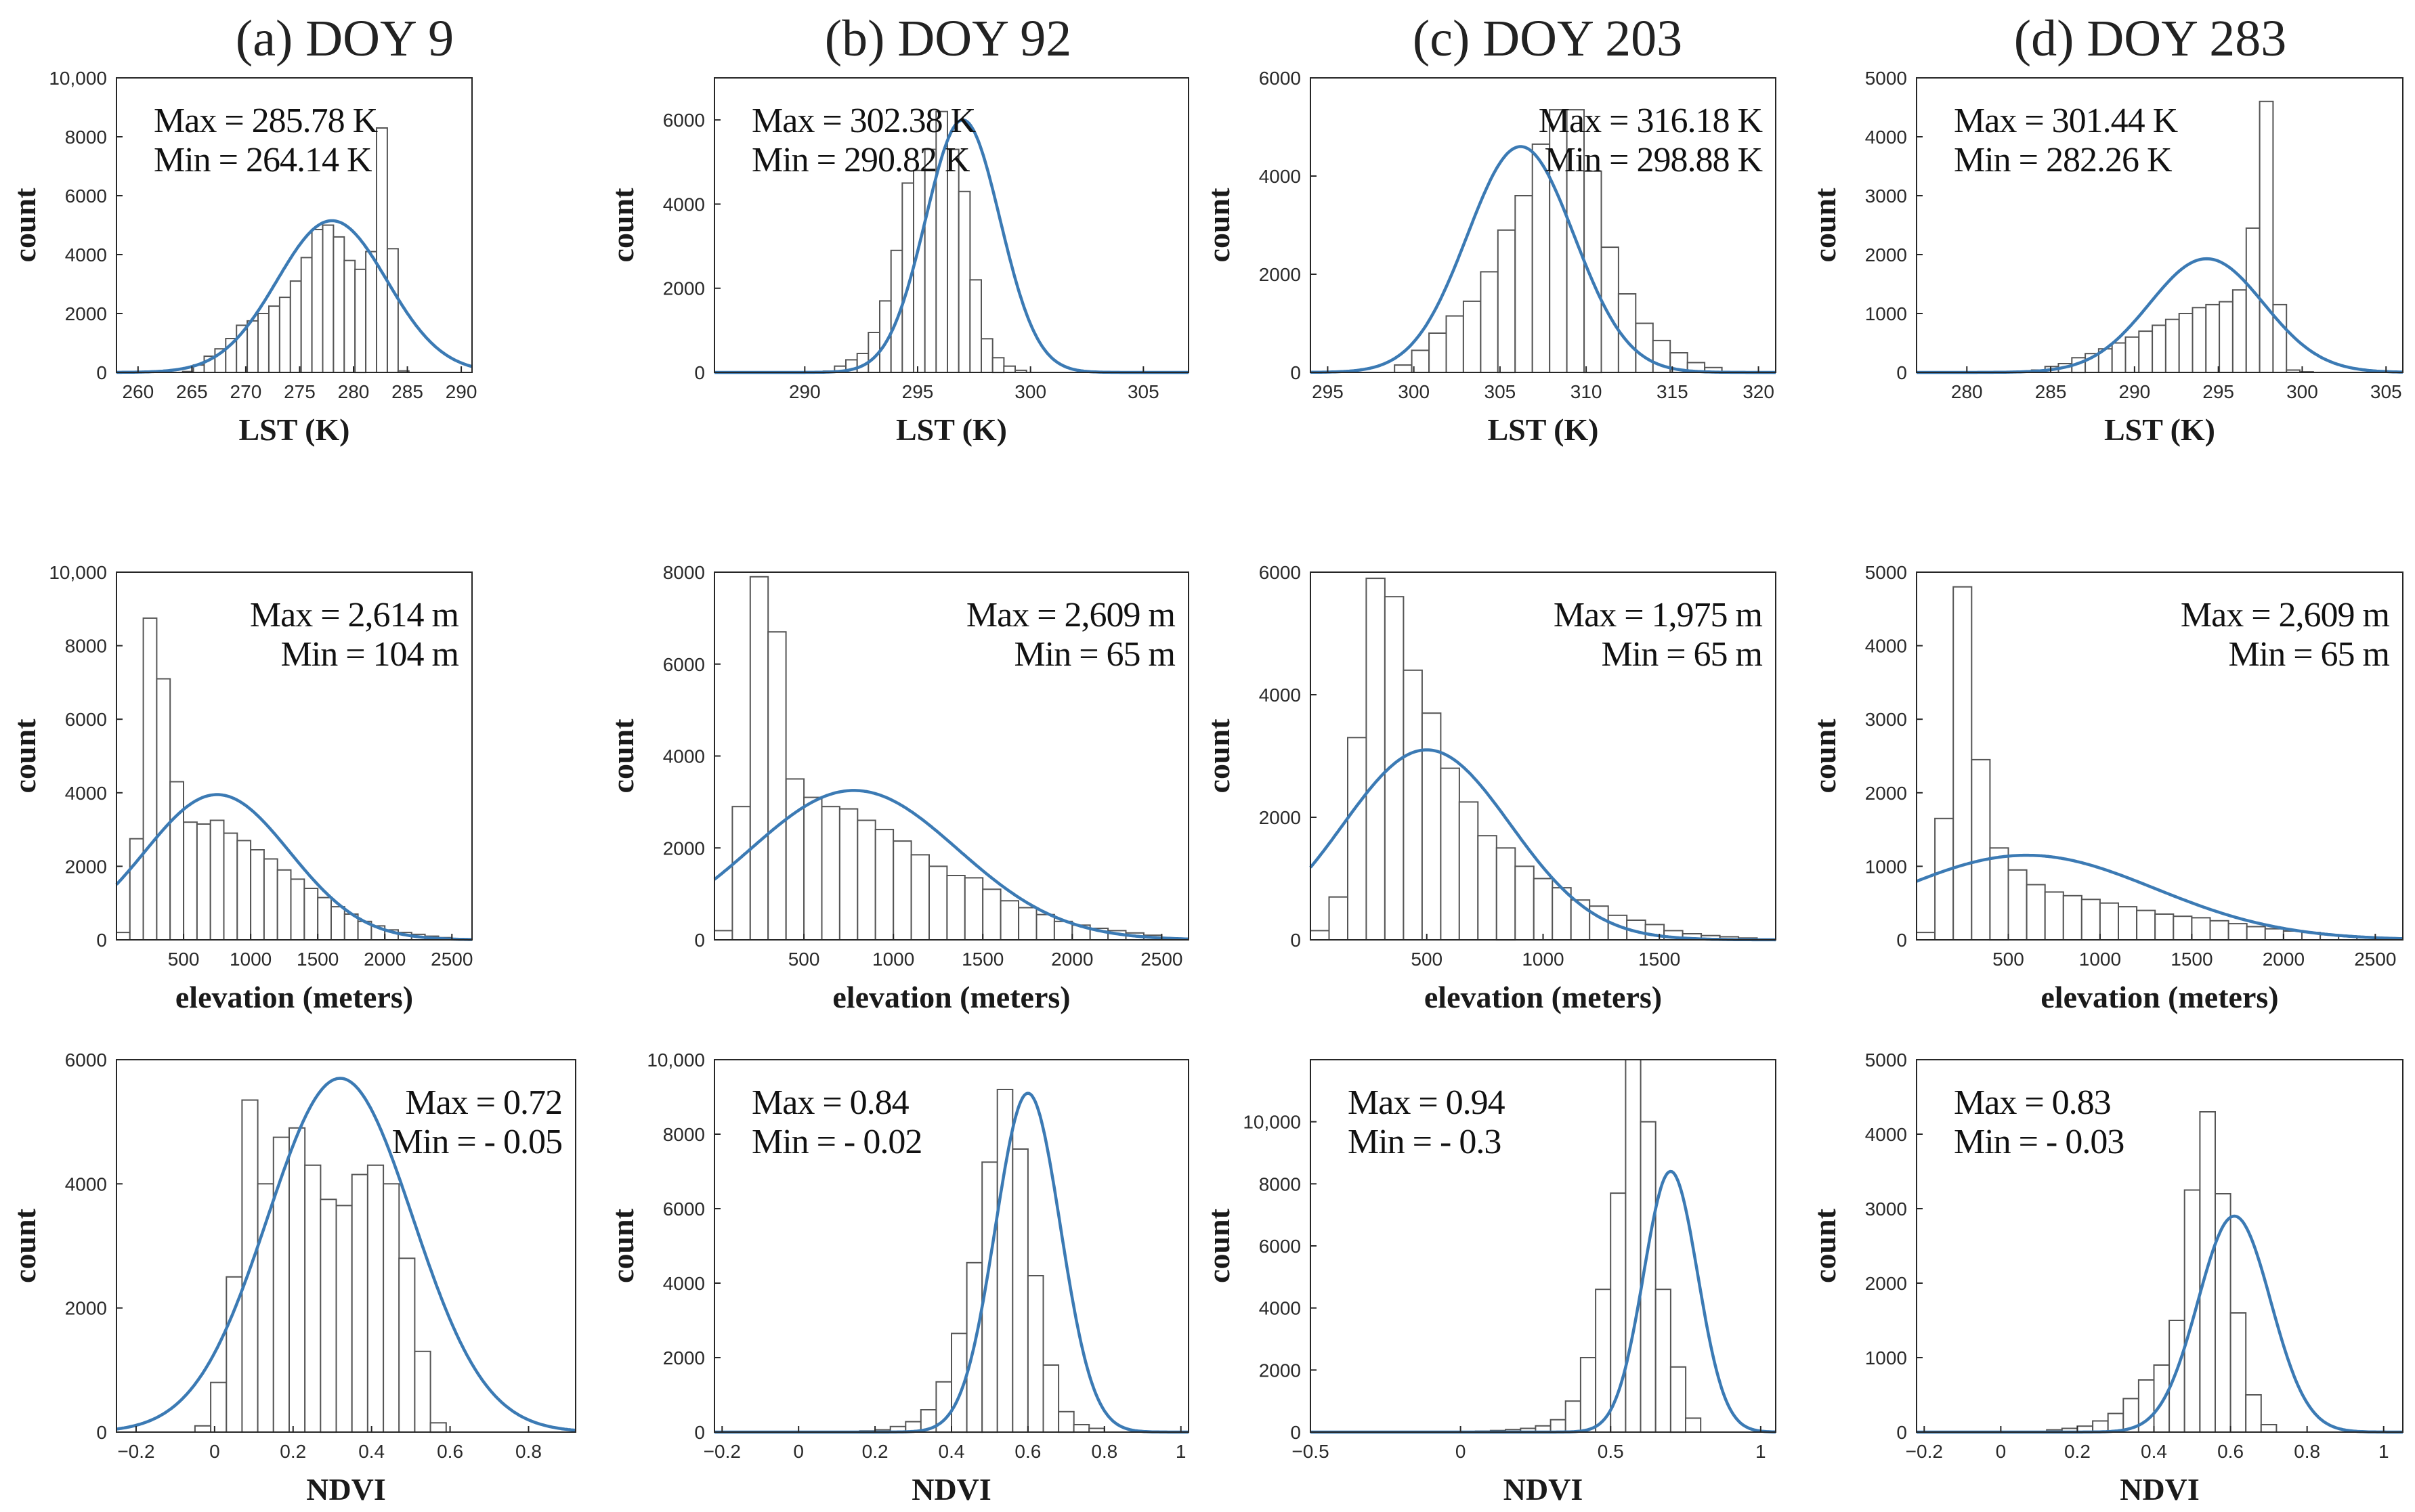 The image size is (2415, 1512). What do you see at coordinates (2063, 160) in the screenshot?
I see `min-annotation: Min = 282.26 K` at bounding box center [2063, 160].